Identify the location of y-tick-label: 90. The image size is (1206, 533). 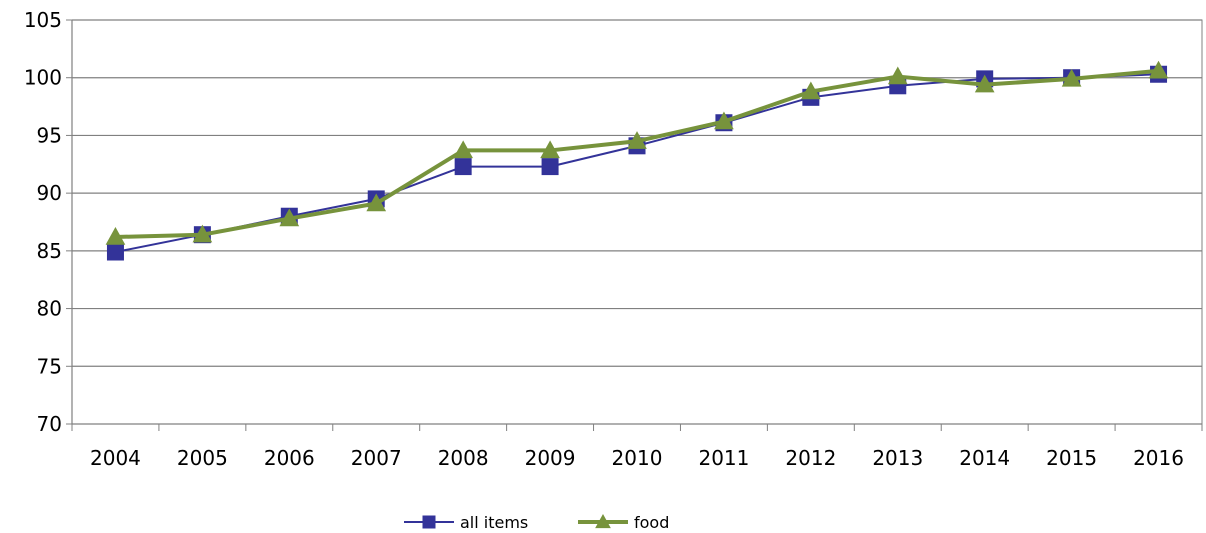
(49, 193).